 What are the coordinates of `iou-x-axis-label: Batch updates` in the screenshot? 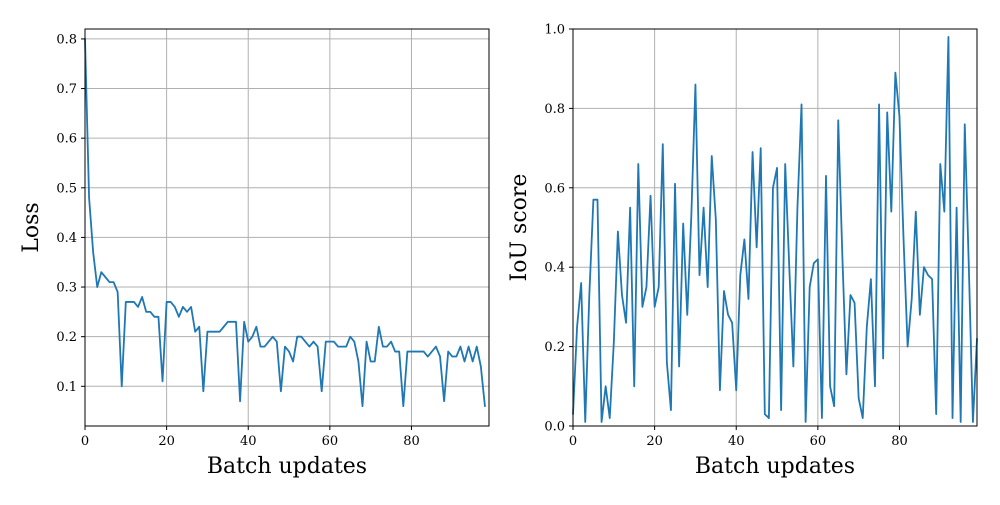 It's located at (775, 466).